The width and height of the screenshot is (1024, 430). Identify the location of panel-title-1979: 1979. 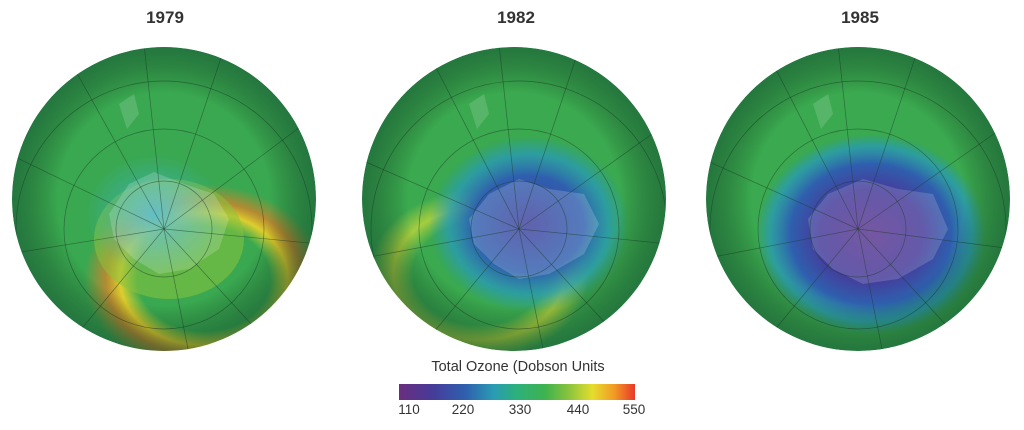
(165, 17).